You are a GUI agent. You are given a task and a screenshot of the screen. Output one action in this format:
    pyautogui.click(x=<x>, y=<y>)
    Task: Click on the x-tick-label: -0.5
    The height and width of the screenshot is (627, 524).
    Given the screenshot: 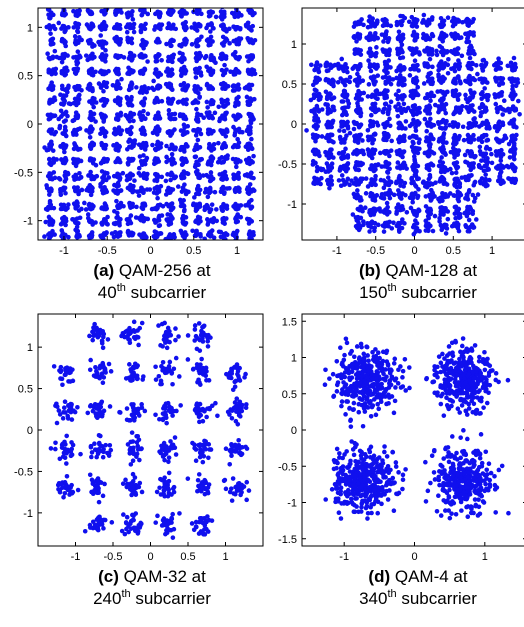 What is the action you would take?
    pyautogui.click(x=375, y=251)
    